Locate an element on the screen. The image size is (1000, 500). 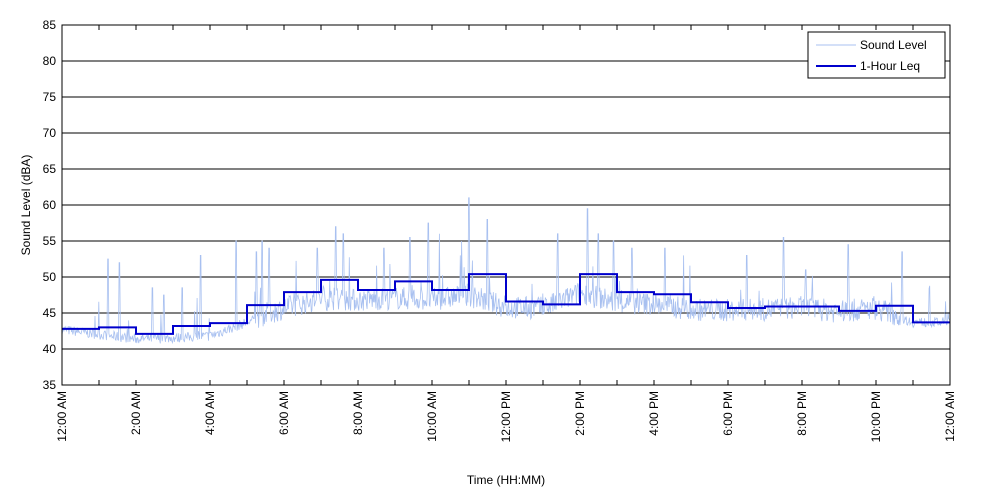
y-tick-label: 85 is located at coordinates (50, 25).